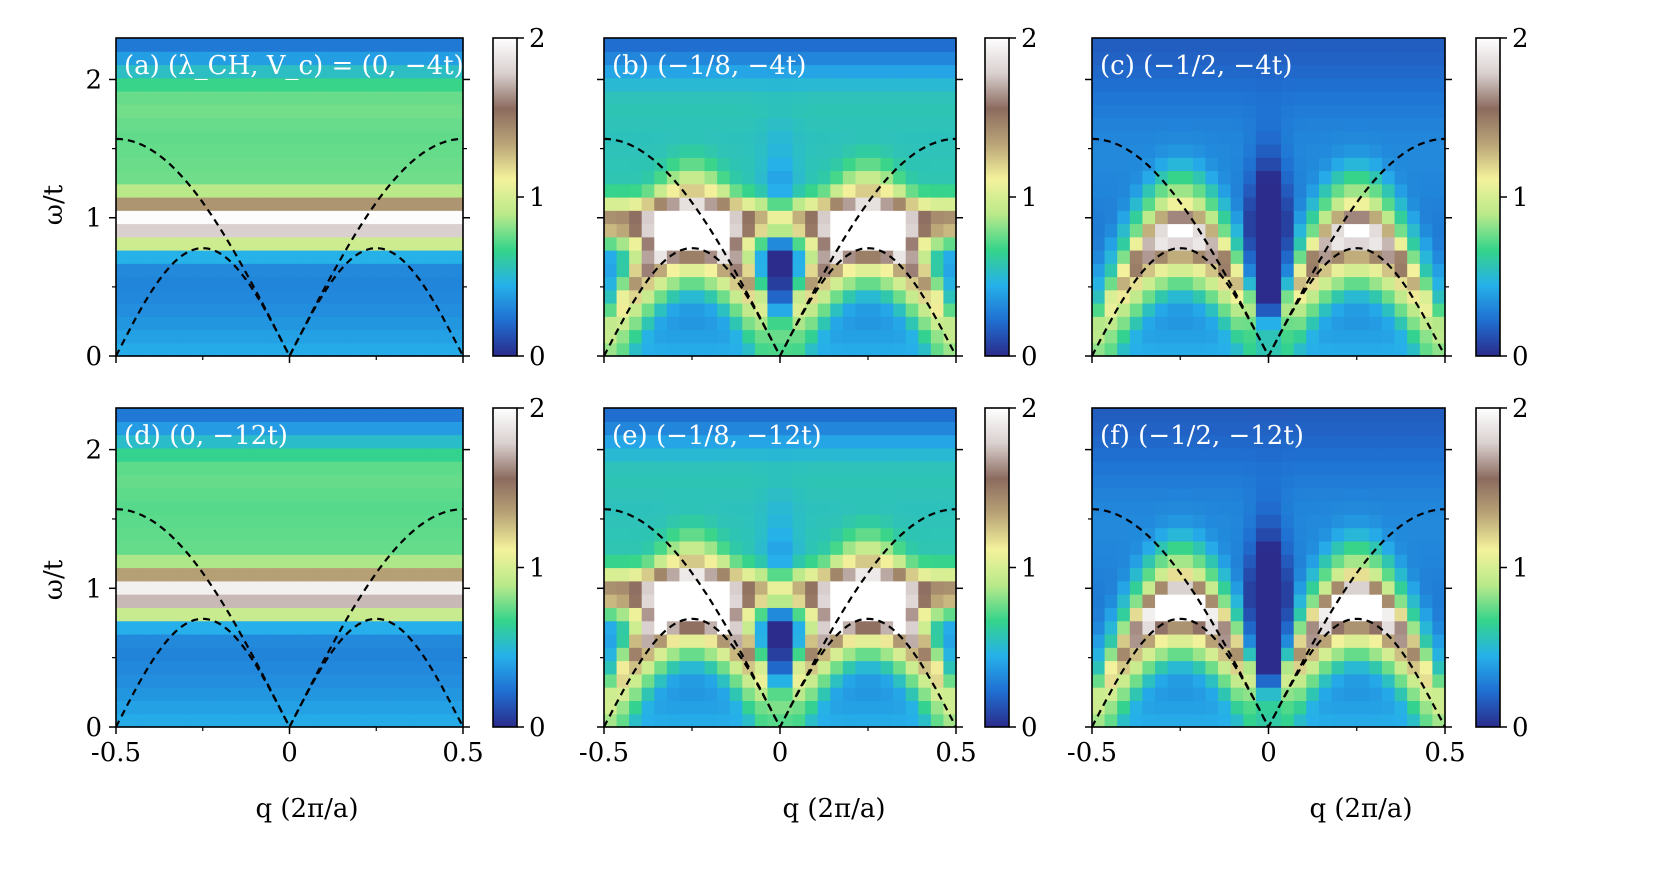 Image resolution: width=1661 pixels, height=890 pixels. What do you see at coordinates (709, 66) in the screenshot?
I see `panel-label: (b) (−1/8, −4t)` at bounding box center [709, 66].